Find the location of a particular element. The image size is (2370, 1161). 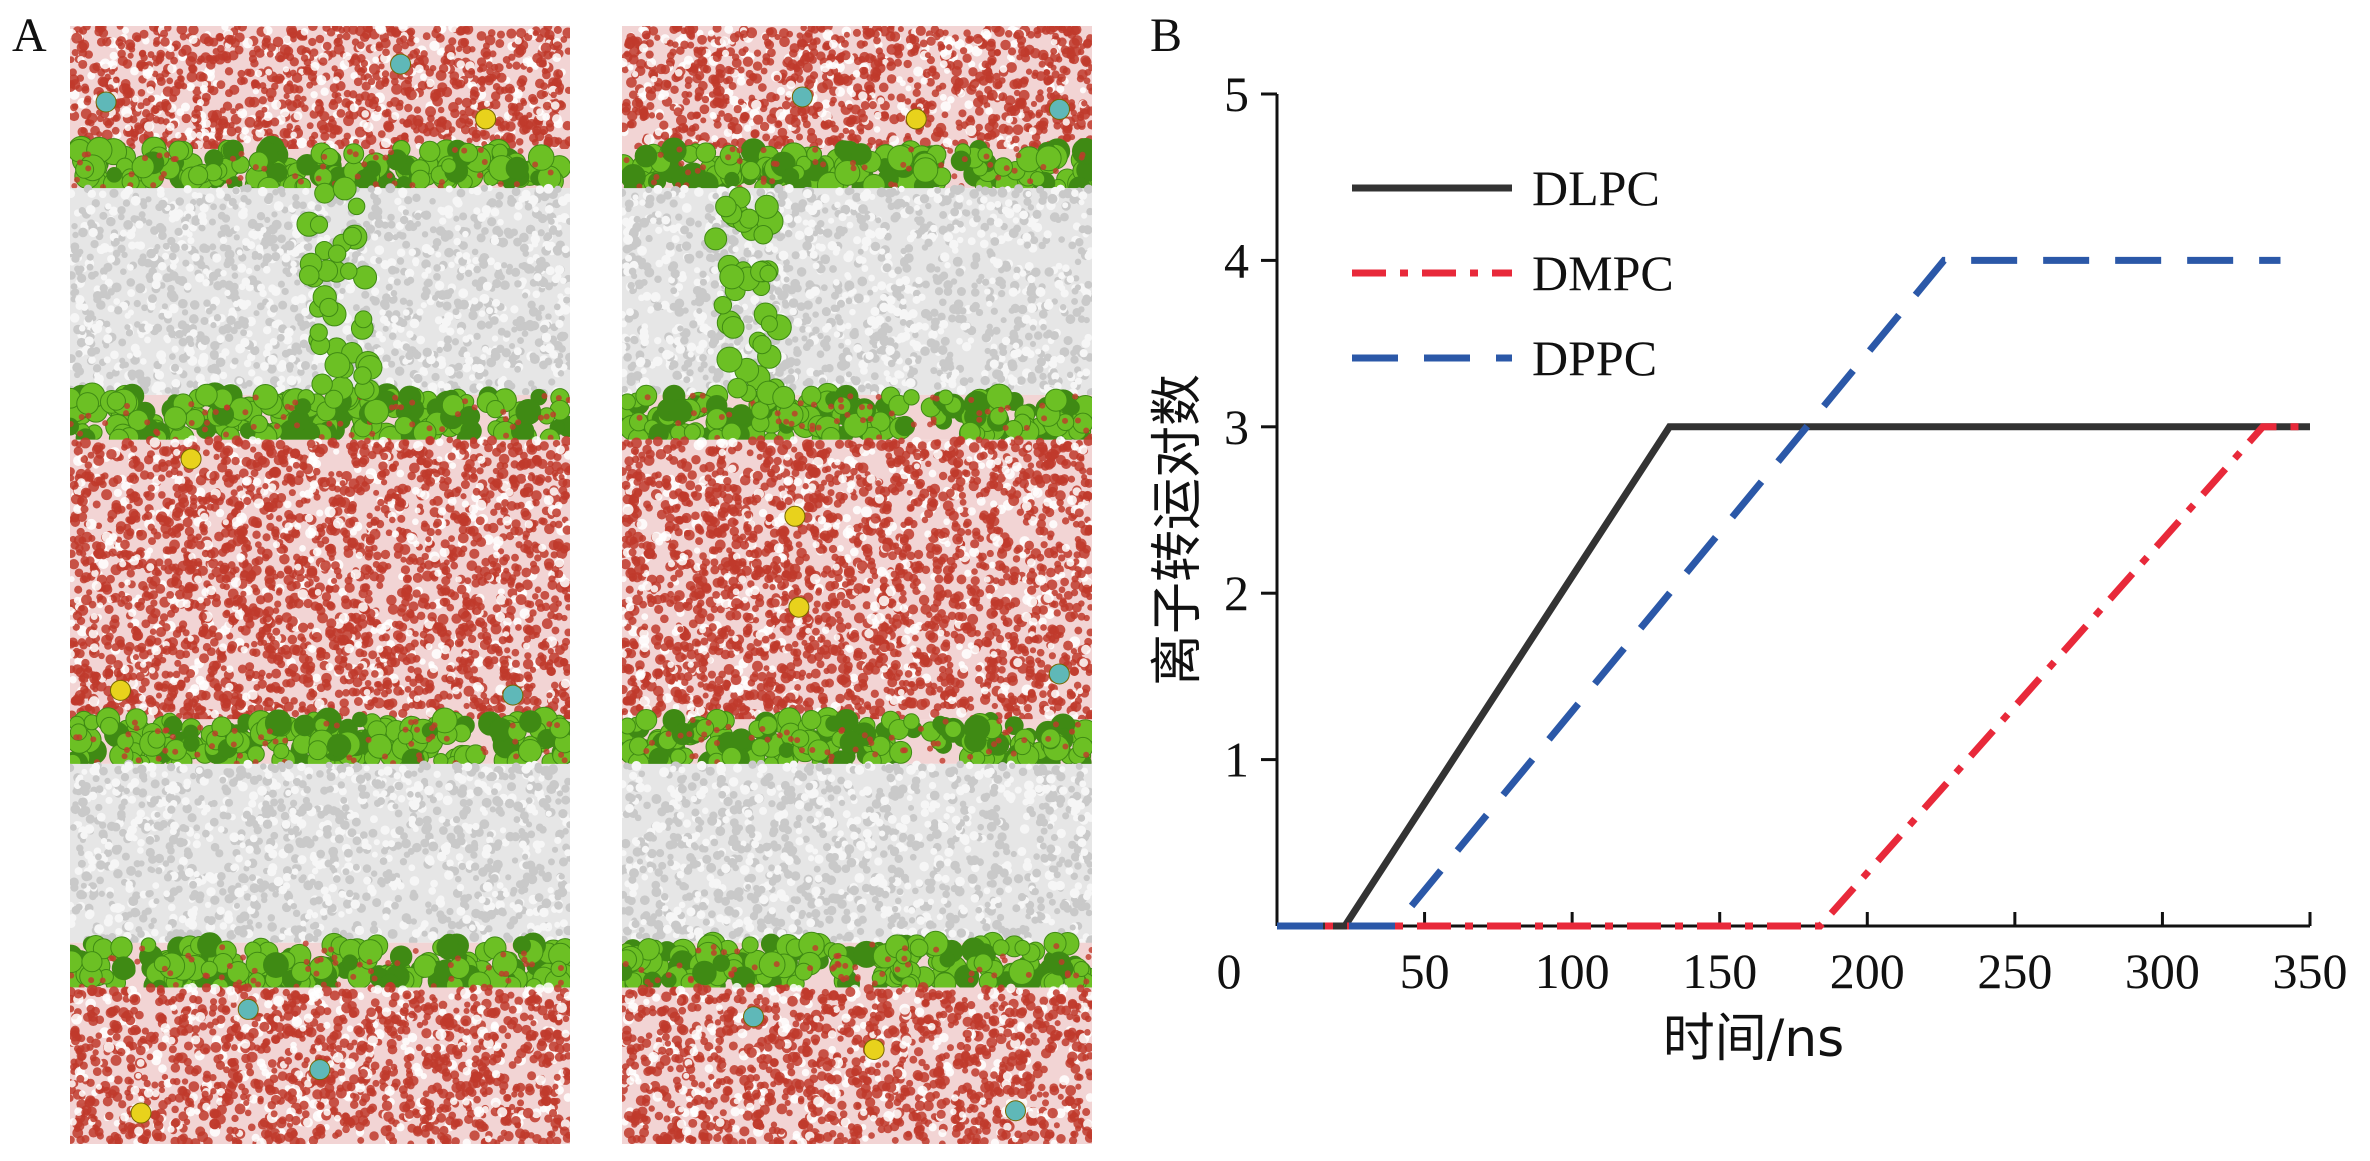

legend-label-dppc: DPPC is located at coordinates (1594, 358).